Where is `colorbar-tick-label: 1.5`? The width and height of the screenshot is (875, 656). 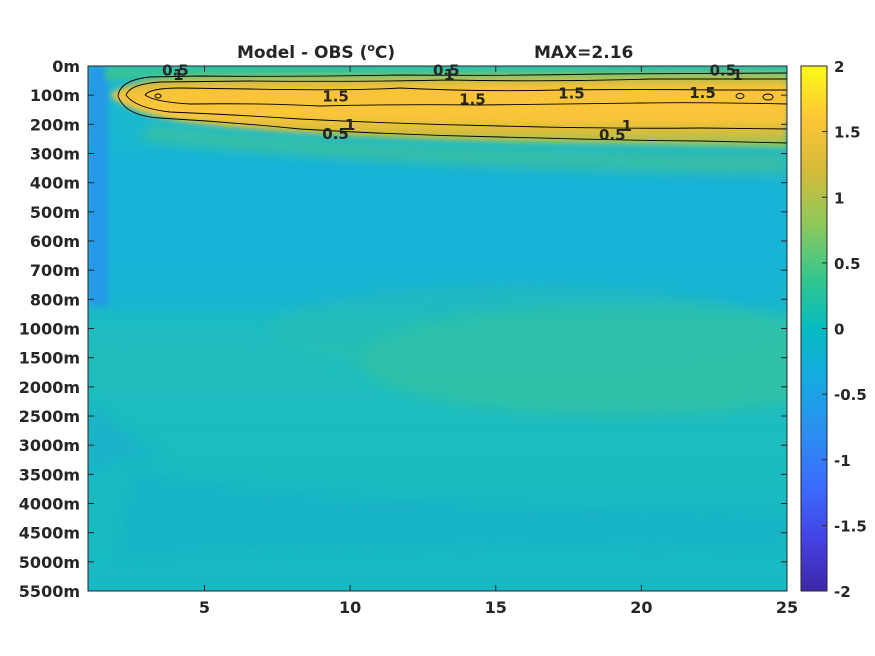
colorbar-tick-label: 1.5 is located at coordinates (847, 133).